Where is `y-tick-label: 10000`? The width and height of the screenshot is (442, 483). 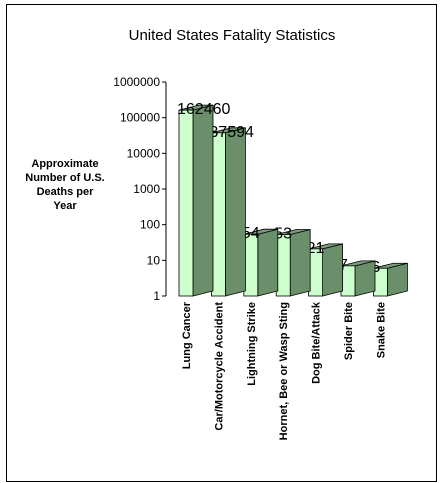
y-tick-label: 10000 is located at coordinates (144, 153).